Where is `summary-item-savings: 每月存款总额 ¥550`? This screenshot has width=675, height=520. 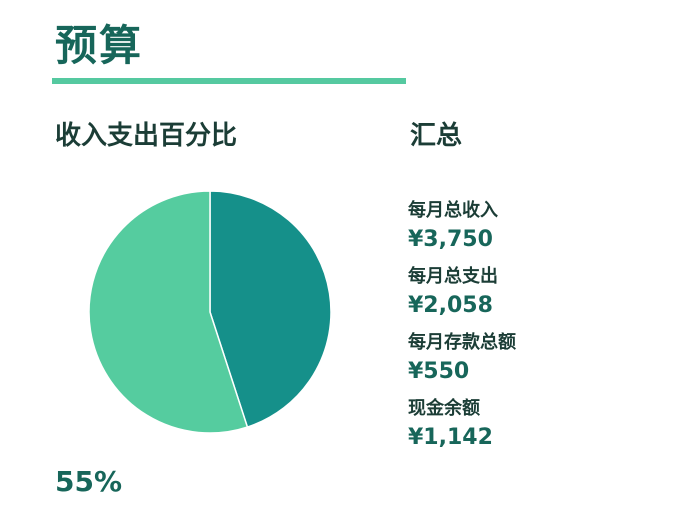 summary-item-savings: 每月存款总额 ¥550 is located at coordinates (533, 363).